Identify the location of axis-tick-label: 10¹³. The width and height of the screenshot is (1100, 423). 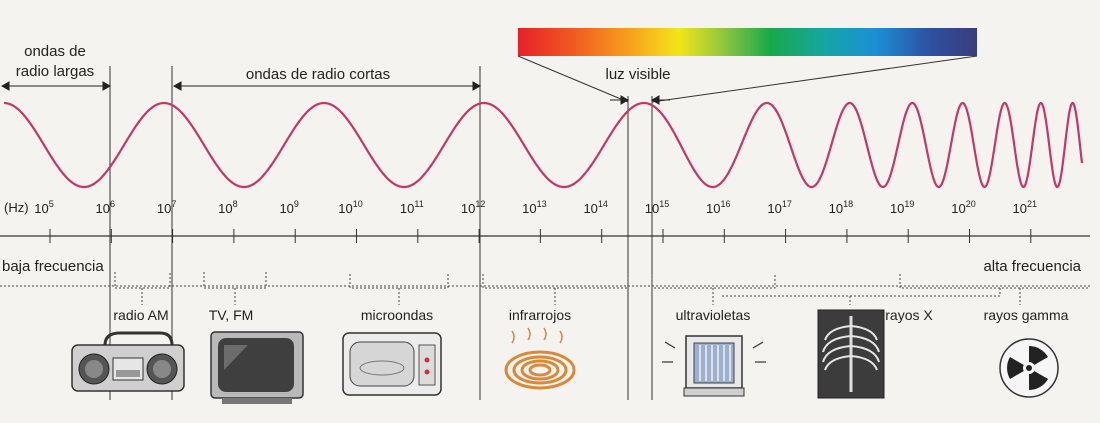
(534, 207).